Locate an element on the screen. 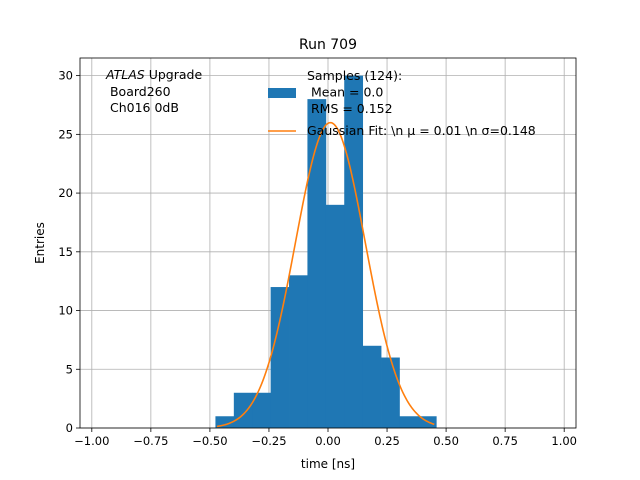 This screenshot has height=480, width=640. legend-samples-line: RMS = 0.152 is located at coordinates (350, 108).